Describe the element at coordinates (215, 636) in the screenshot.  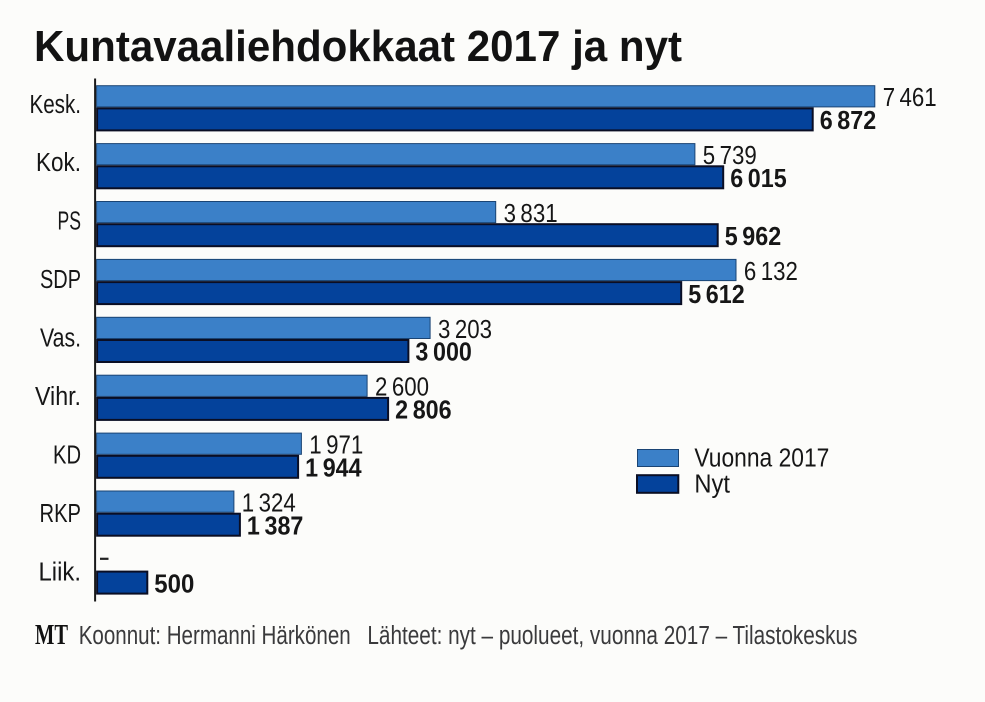
I see `svg-text: Koonnut: Hermanni Härkönen` at that location.